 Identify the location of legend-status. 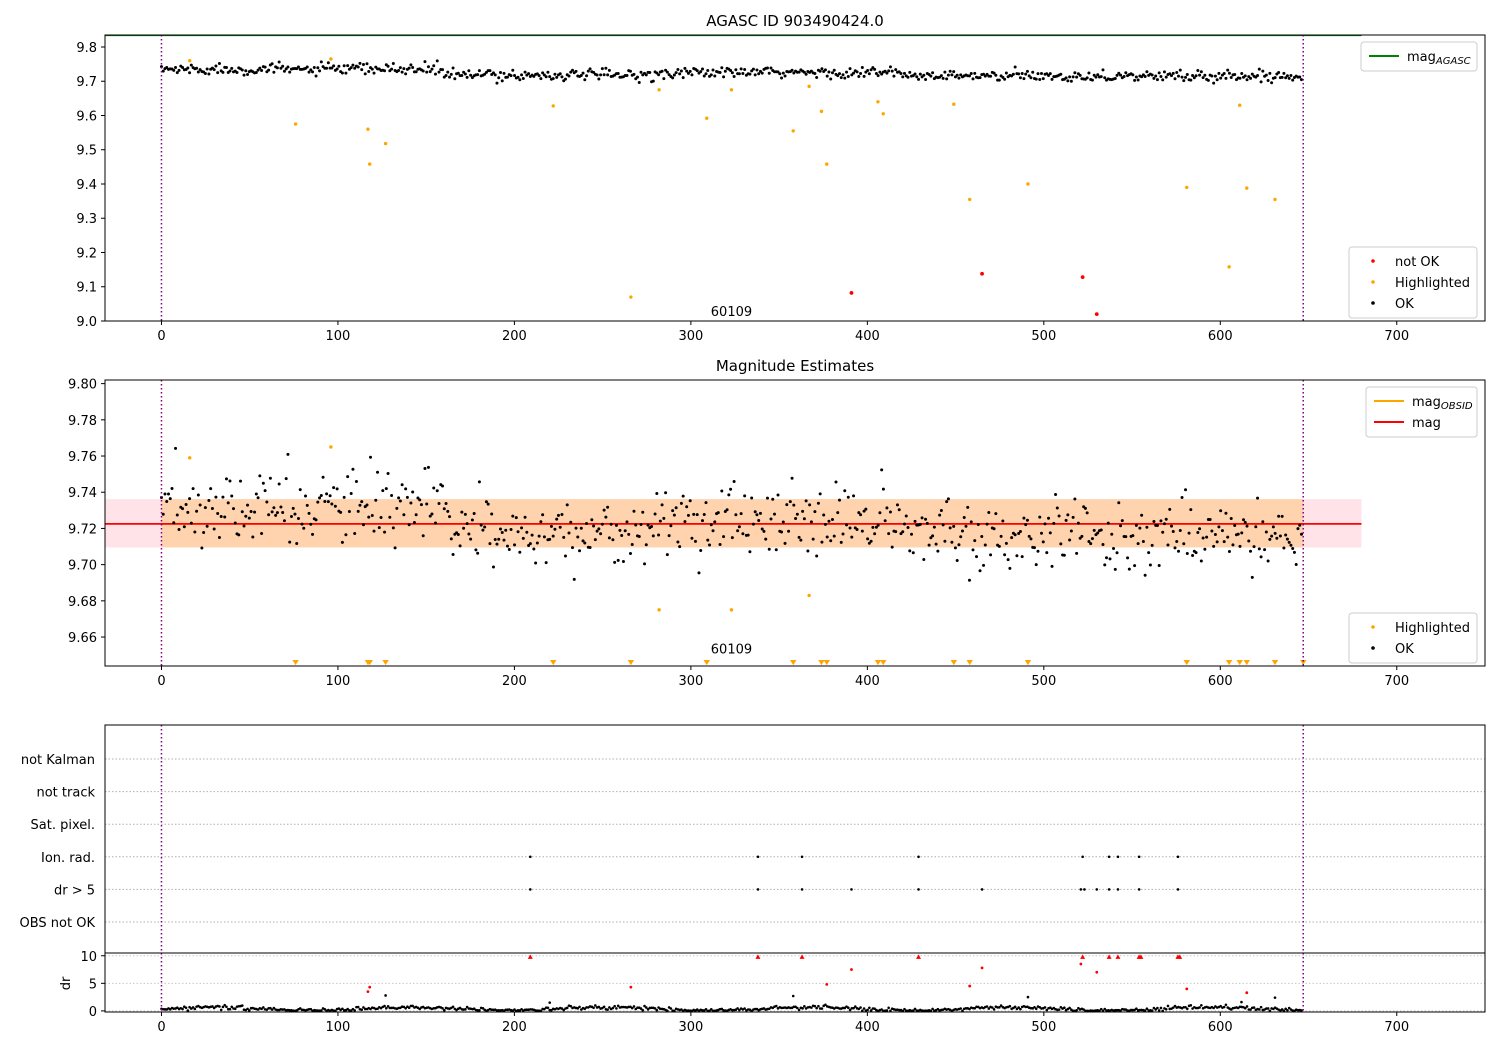
(1413, 638).